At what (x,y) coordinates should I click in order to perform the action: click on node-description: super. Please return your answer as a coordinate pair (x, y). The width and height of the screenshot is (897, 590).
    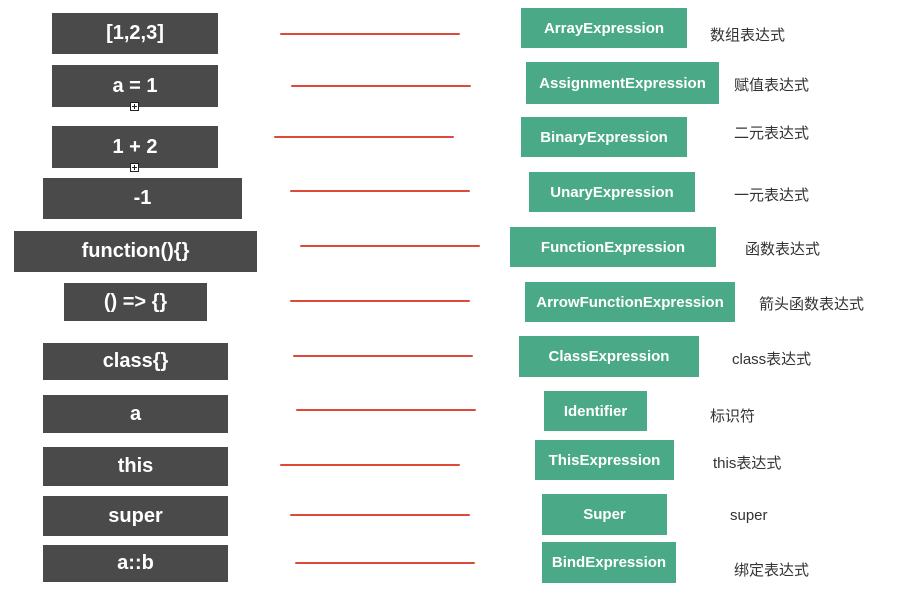
    Looking at the image, I should click on (749, 515).